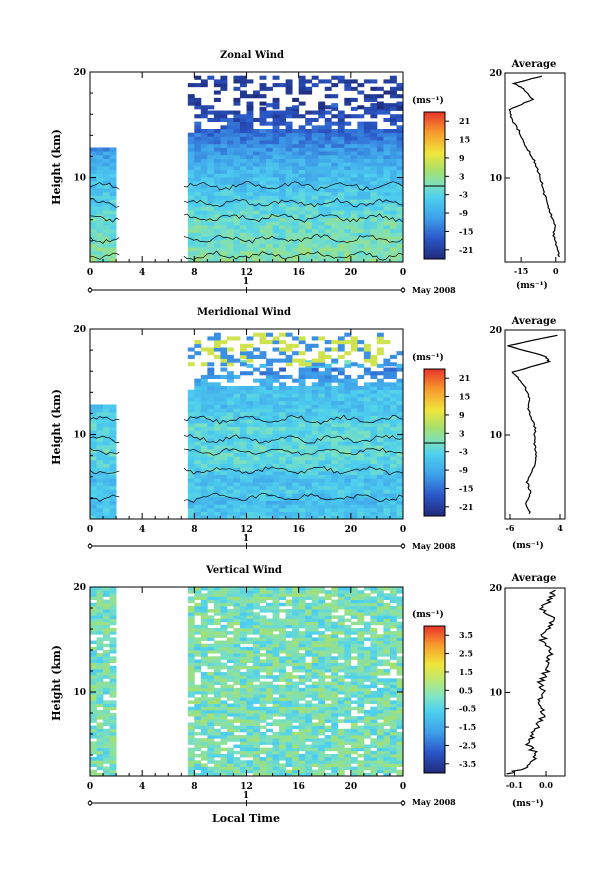 The height and width of the screenshot is (873, 616). What do you see at coordinates (434, 290) in the screenshot?
I see `date-label: May 2008` at bounding box center [434, 290].